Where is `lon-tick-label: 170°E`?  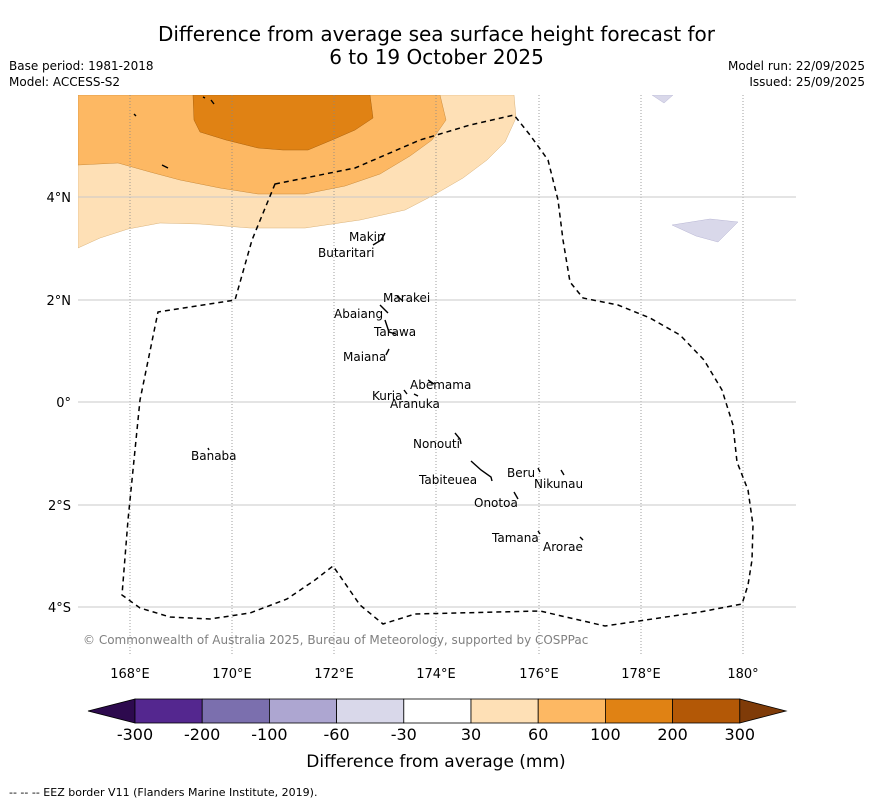 lon-tick-label: 170°E is located at coordinates (232, 674).